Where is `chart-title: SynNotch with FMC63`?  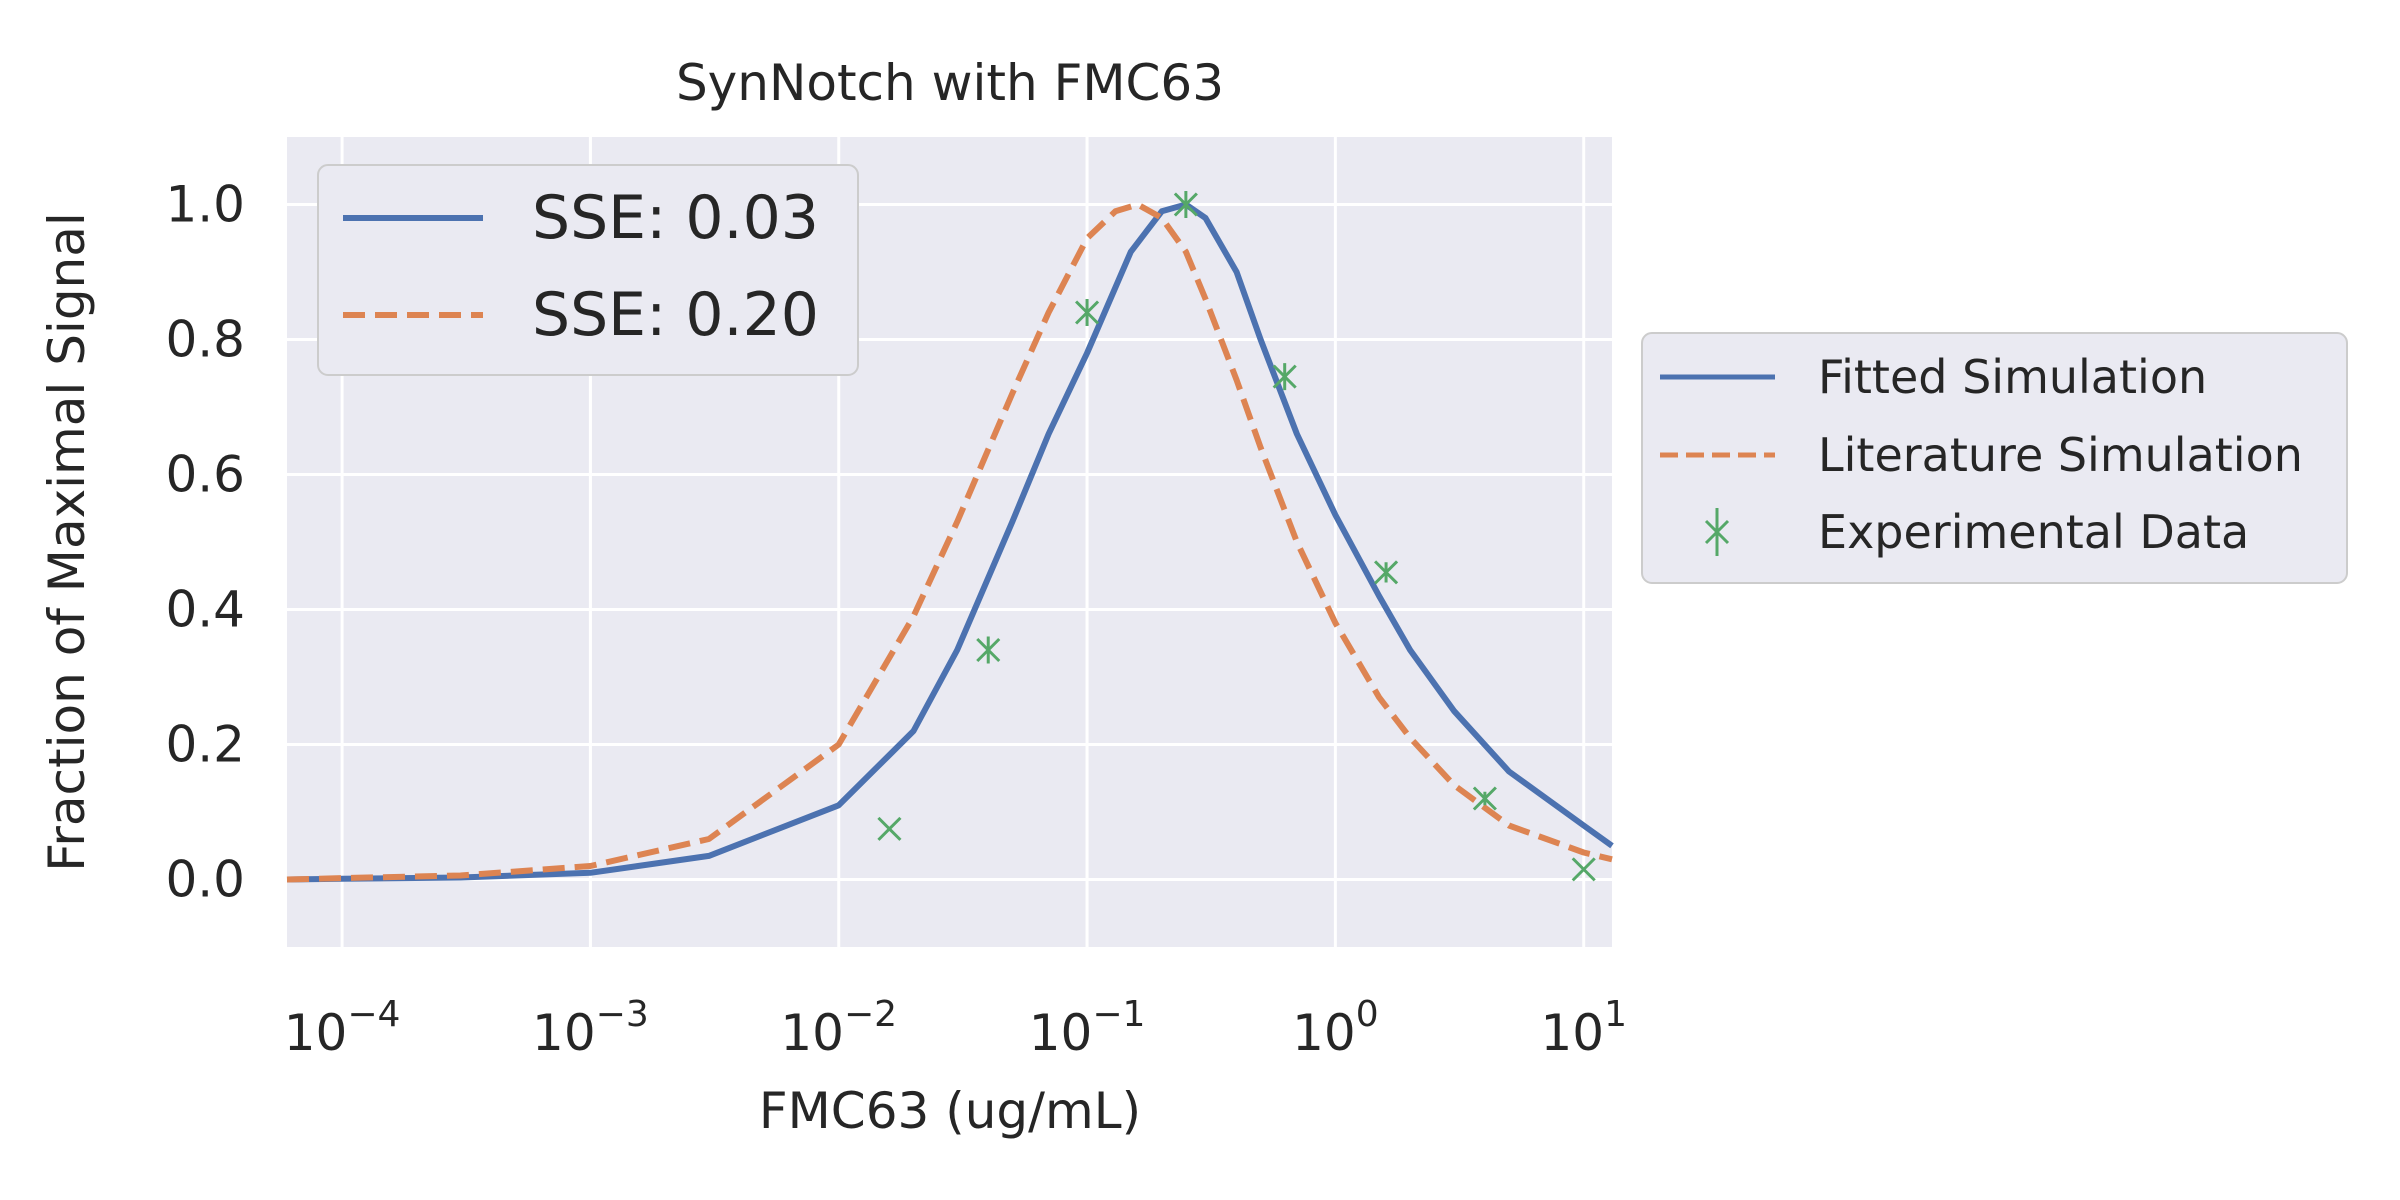
chart-title: SynNotch with FMC63 is located at coordinates (950, 83).